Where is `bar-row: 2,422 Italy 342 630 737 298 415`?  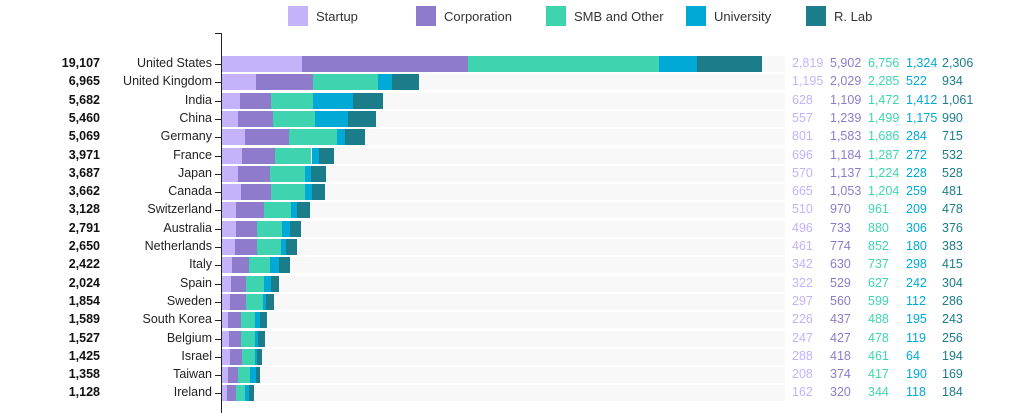
bar-row: 2,422 Italy 342 630 737 298 415 is located at coordinates (512, 265).